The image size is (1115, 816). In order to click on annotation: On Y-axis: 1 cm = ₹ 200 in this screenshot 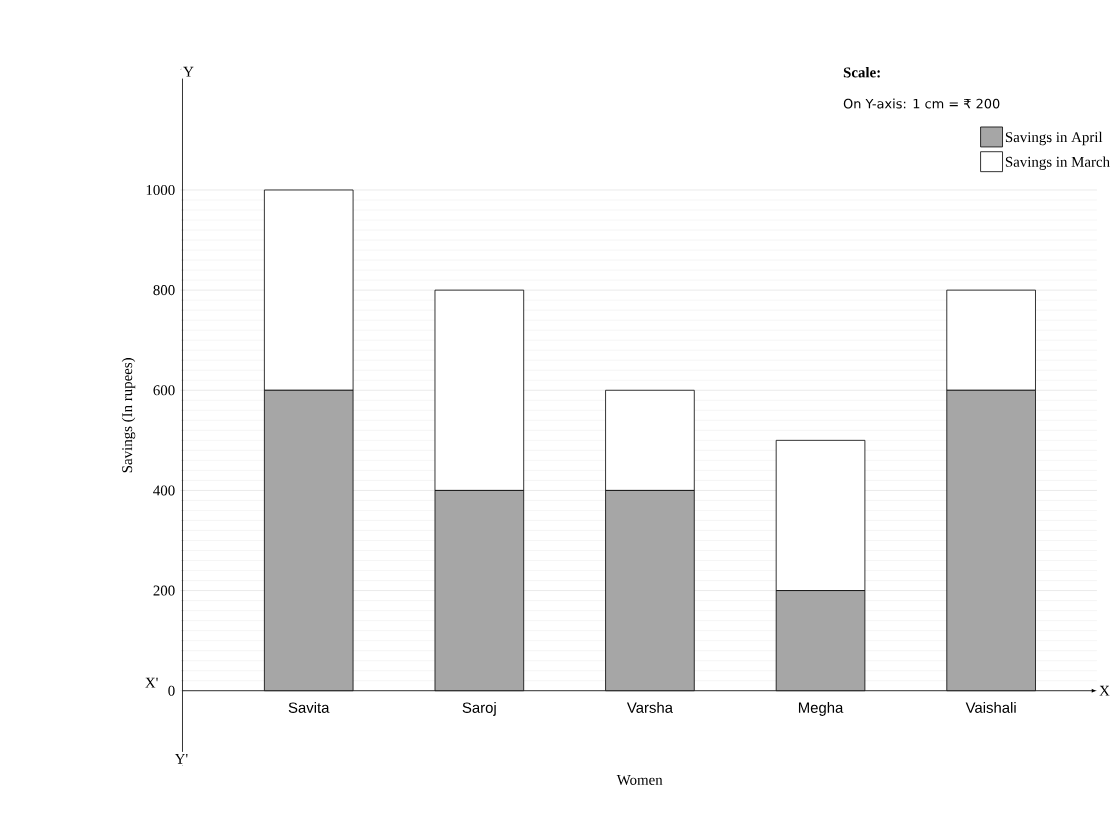, I will do `click(921, 103)`.